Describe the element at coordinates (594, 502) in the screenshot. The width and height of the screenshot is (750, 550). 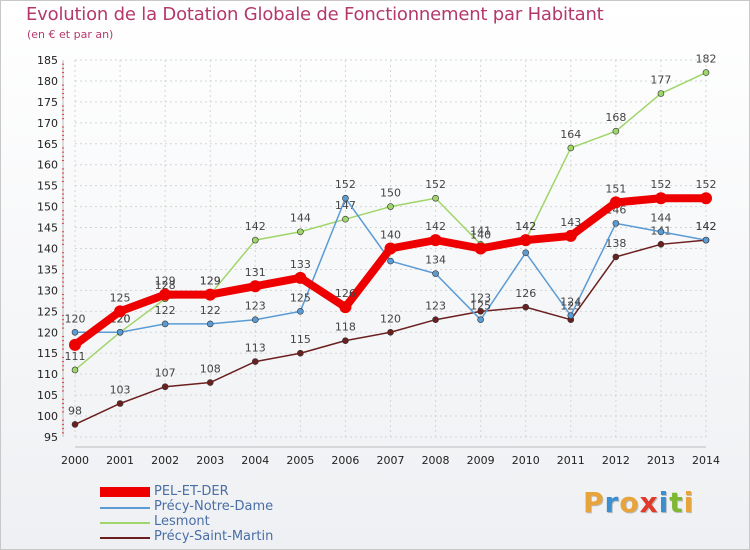
I see `brand-letter: P` at that location.